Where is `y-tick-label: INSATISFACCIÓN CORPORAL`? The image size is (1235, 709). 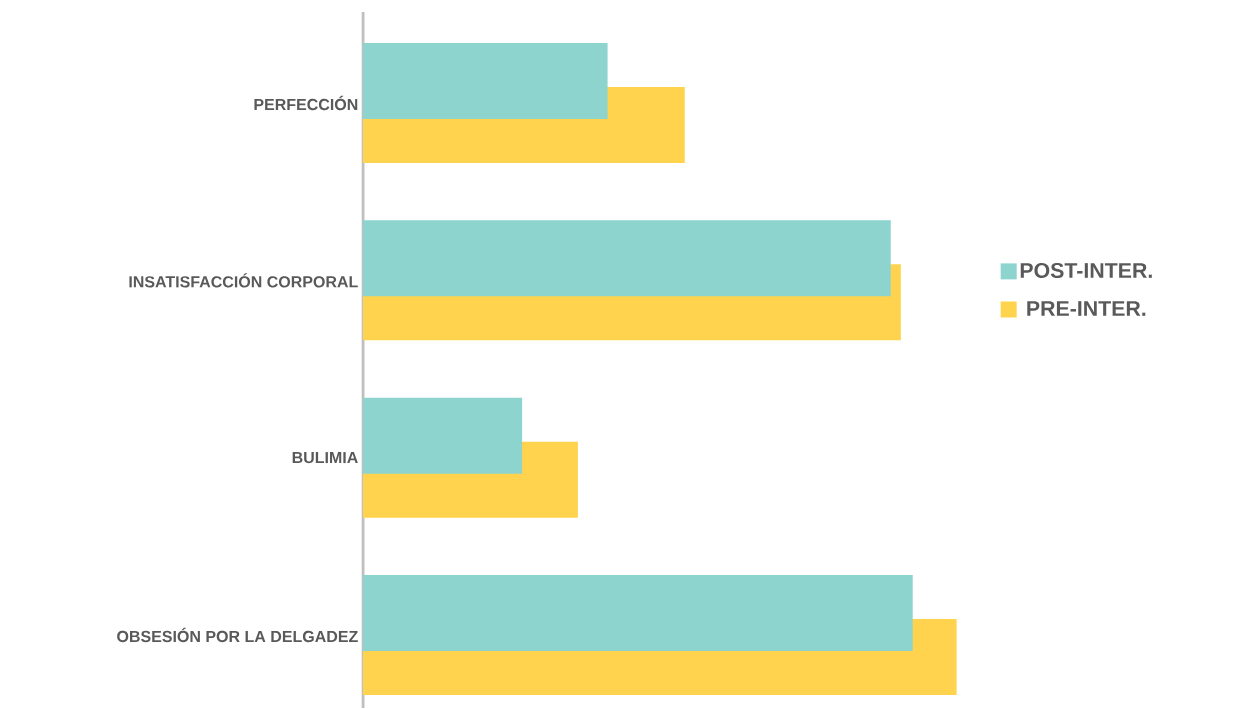 y-tick-label: INSATISFACCIÓN CORPORAL is located at coordinates (243, 280).